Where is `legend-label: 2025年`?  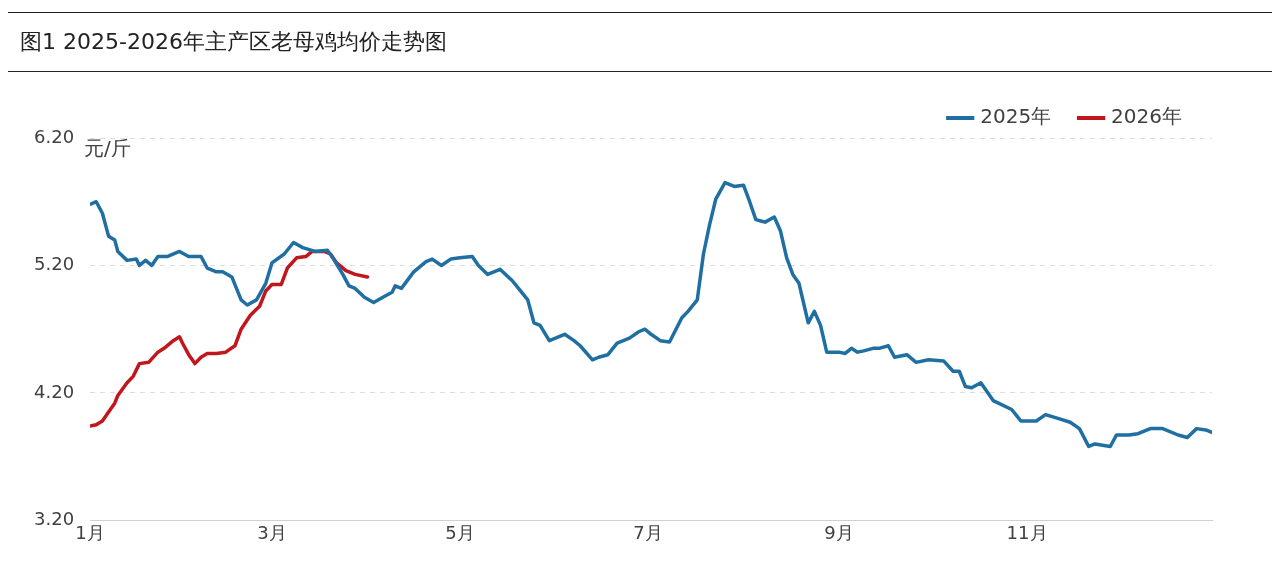
legend-label: 2025年 is located at coordinates (1016, 116).